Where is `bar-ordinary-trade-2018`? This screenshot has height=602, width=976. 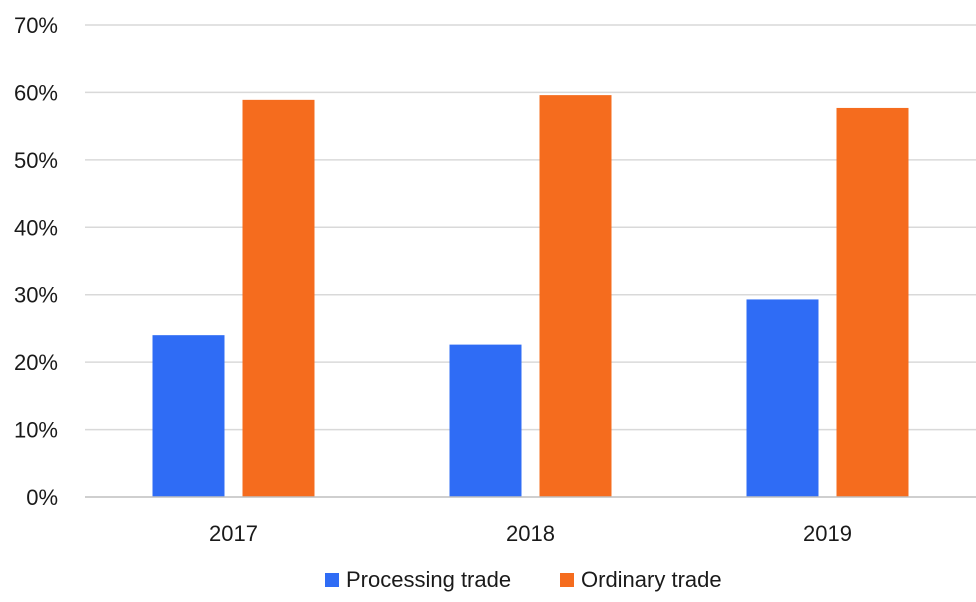
bar-ordinary-trade-2018 is located at coordinates (575, 296).